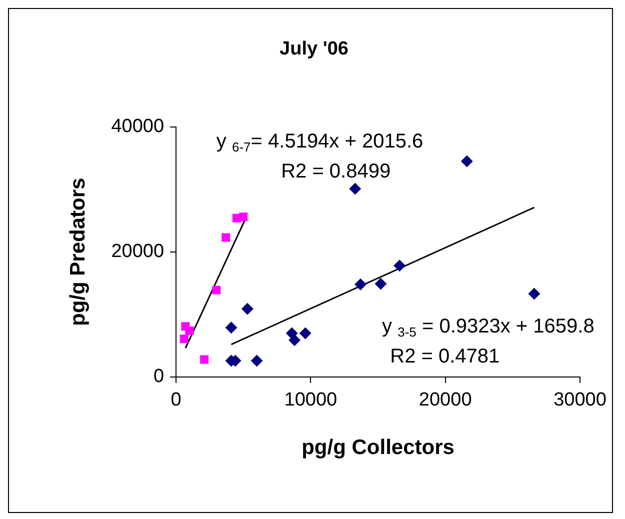 This screenshot has height=519, width=625. Describe the element at coordinates (137, 127) in the screenshot. I see `y-tick-label: 40000` at that location.